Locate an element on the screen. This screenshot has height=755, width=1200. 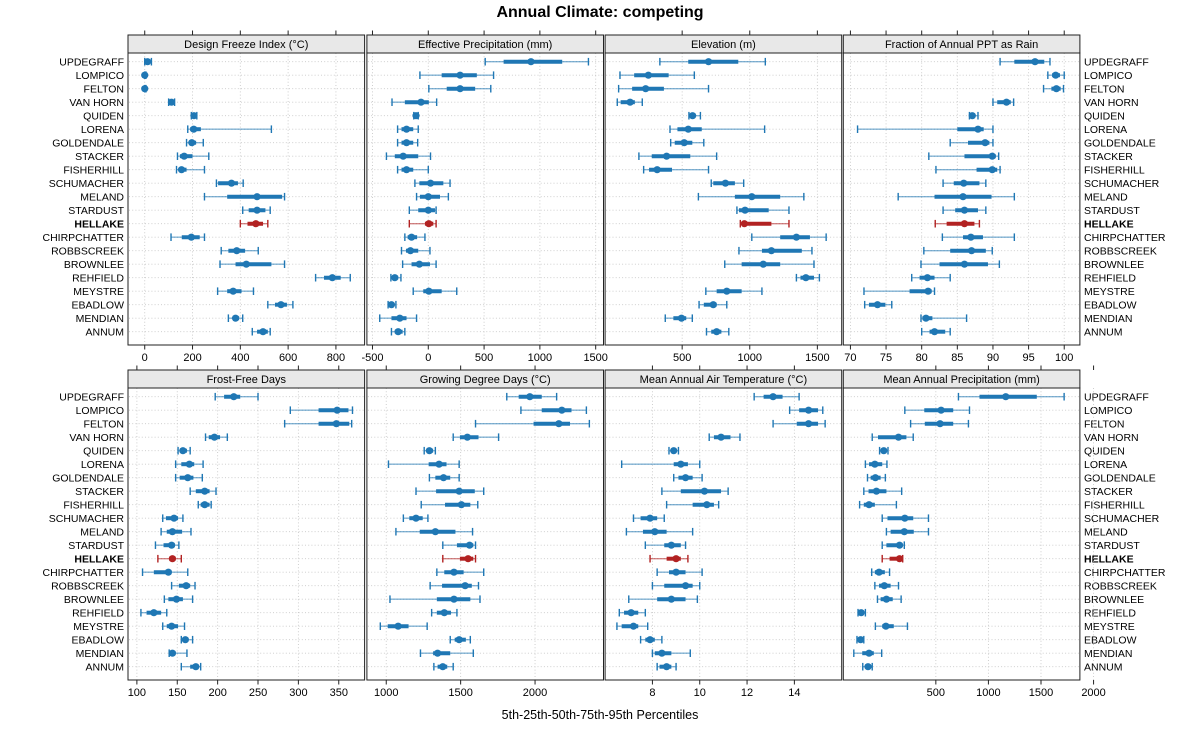
axis-caption: 5th-25th-50th-75th-95th Percentiles is located at coordinates (600, 715).